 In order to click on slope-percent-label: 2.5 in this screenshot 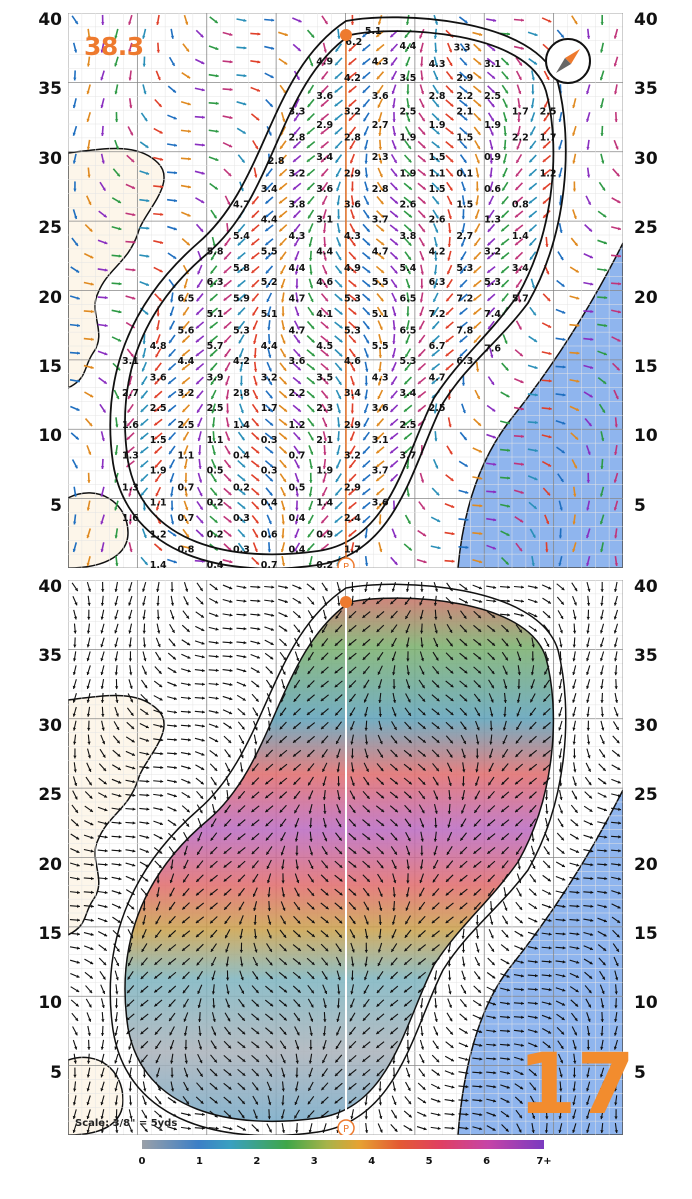, I will do `click(548, 111)`.